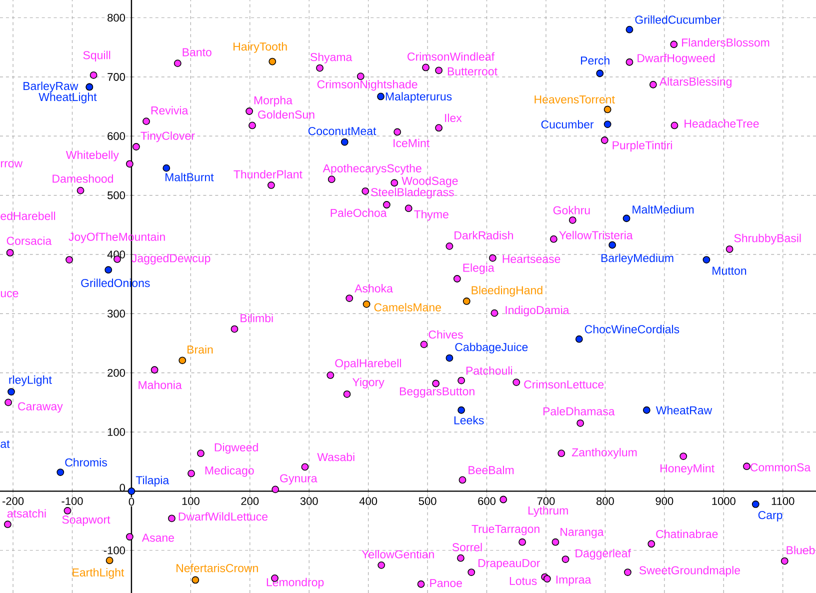 The width and height of the screenshot is (816, 593). Describe the element at coordinates (250, 501) in the screenshot. I see `x-tick-label: 200` at that location.